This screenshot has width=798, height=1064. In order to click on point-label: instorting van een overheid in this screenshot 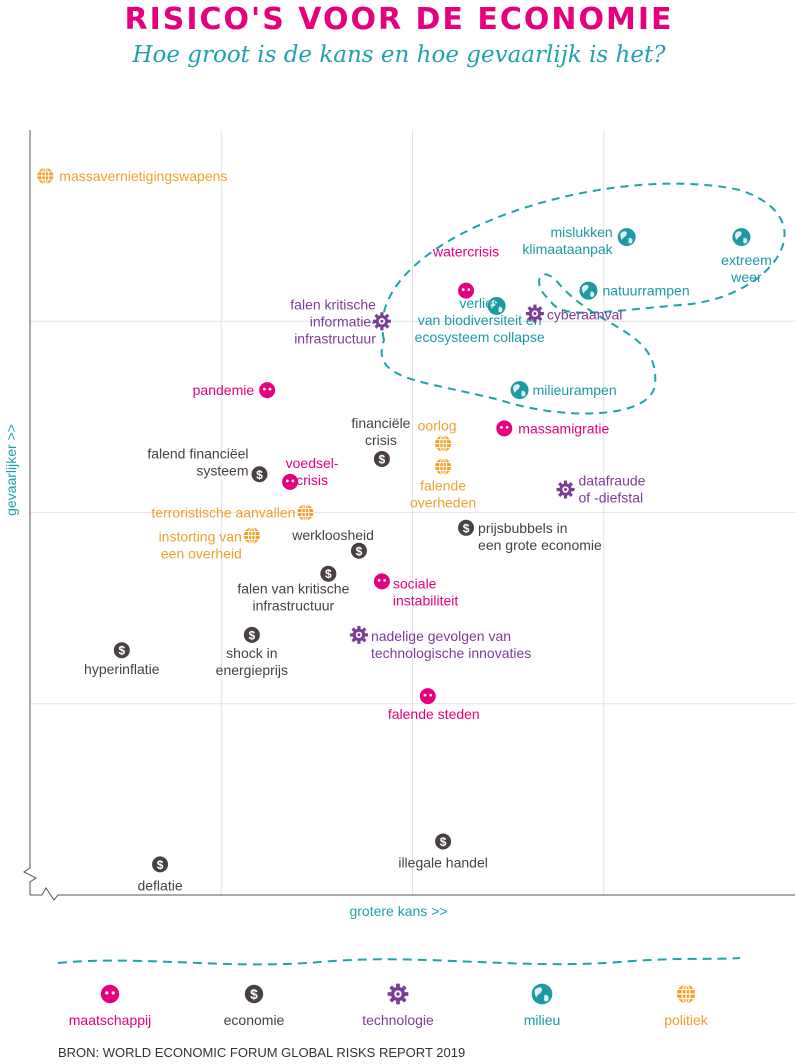, I will do `click(200, 544)`.